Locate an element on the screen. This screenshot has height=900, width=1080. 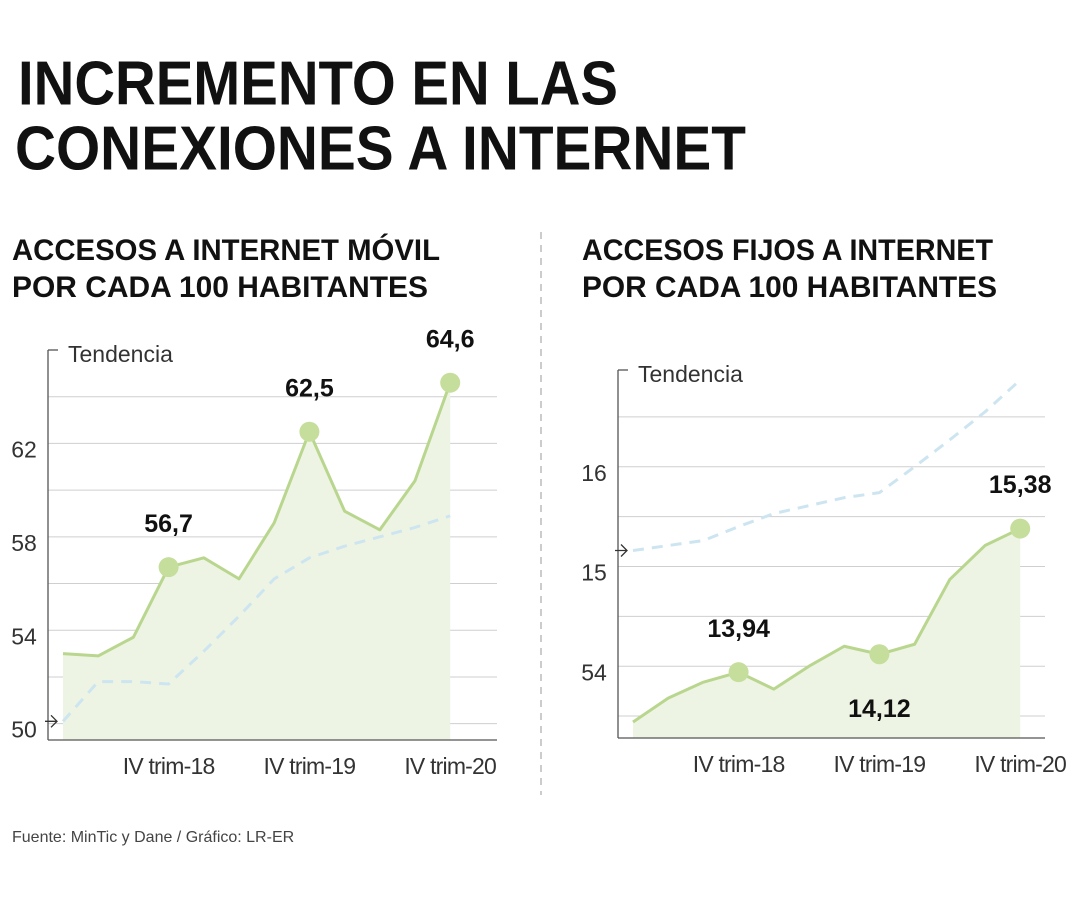
y-tick-label: 16 is located at coordinates (594, 473).